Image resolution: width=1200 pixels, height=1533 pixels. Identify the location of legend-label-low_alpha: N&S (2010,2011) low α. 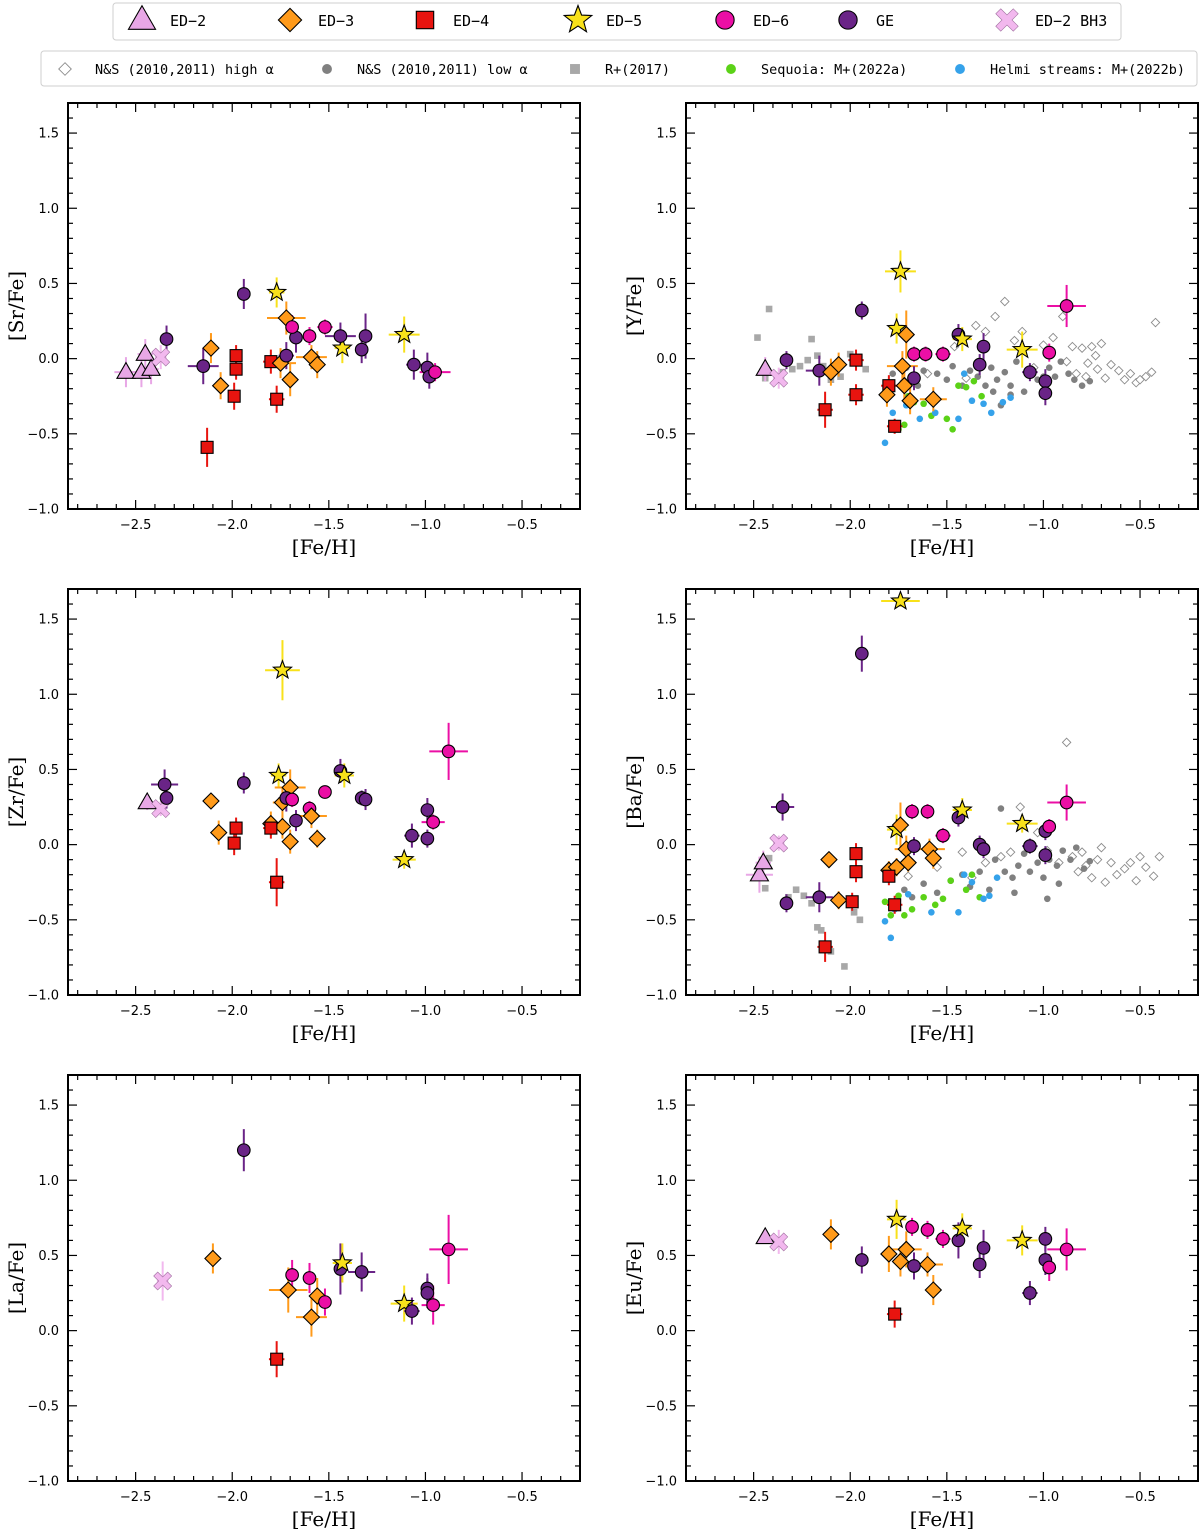
(442, 70).